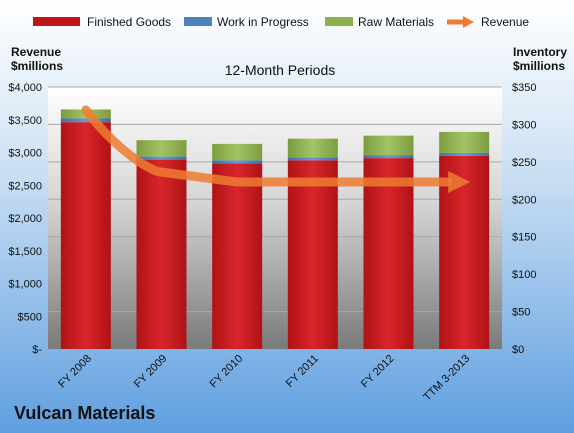 This screenshot has height=433, width=574. I want to click on legend-label-raw-materials: Raw Materials, so click(396, 22).